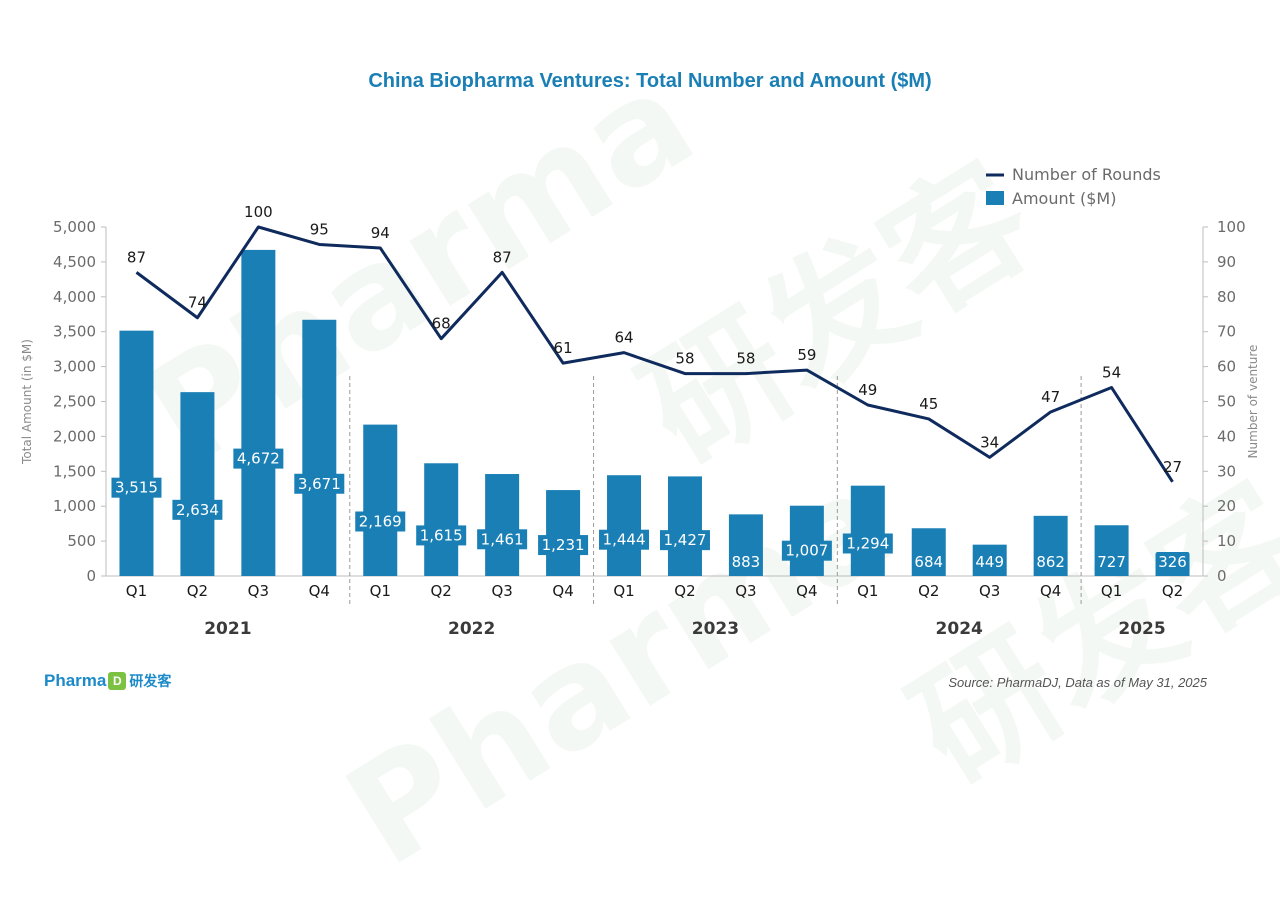 The width and height of the screenshot is (1280, 898). Describe the element at coordinates (1226, 332) in the screenshot. I see `y-right-tick-label: 70` at that location.